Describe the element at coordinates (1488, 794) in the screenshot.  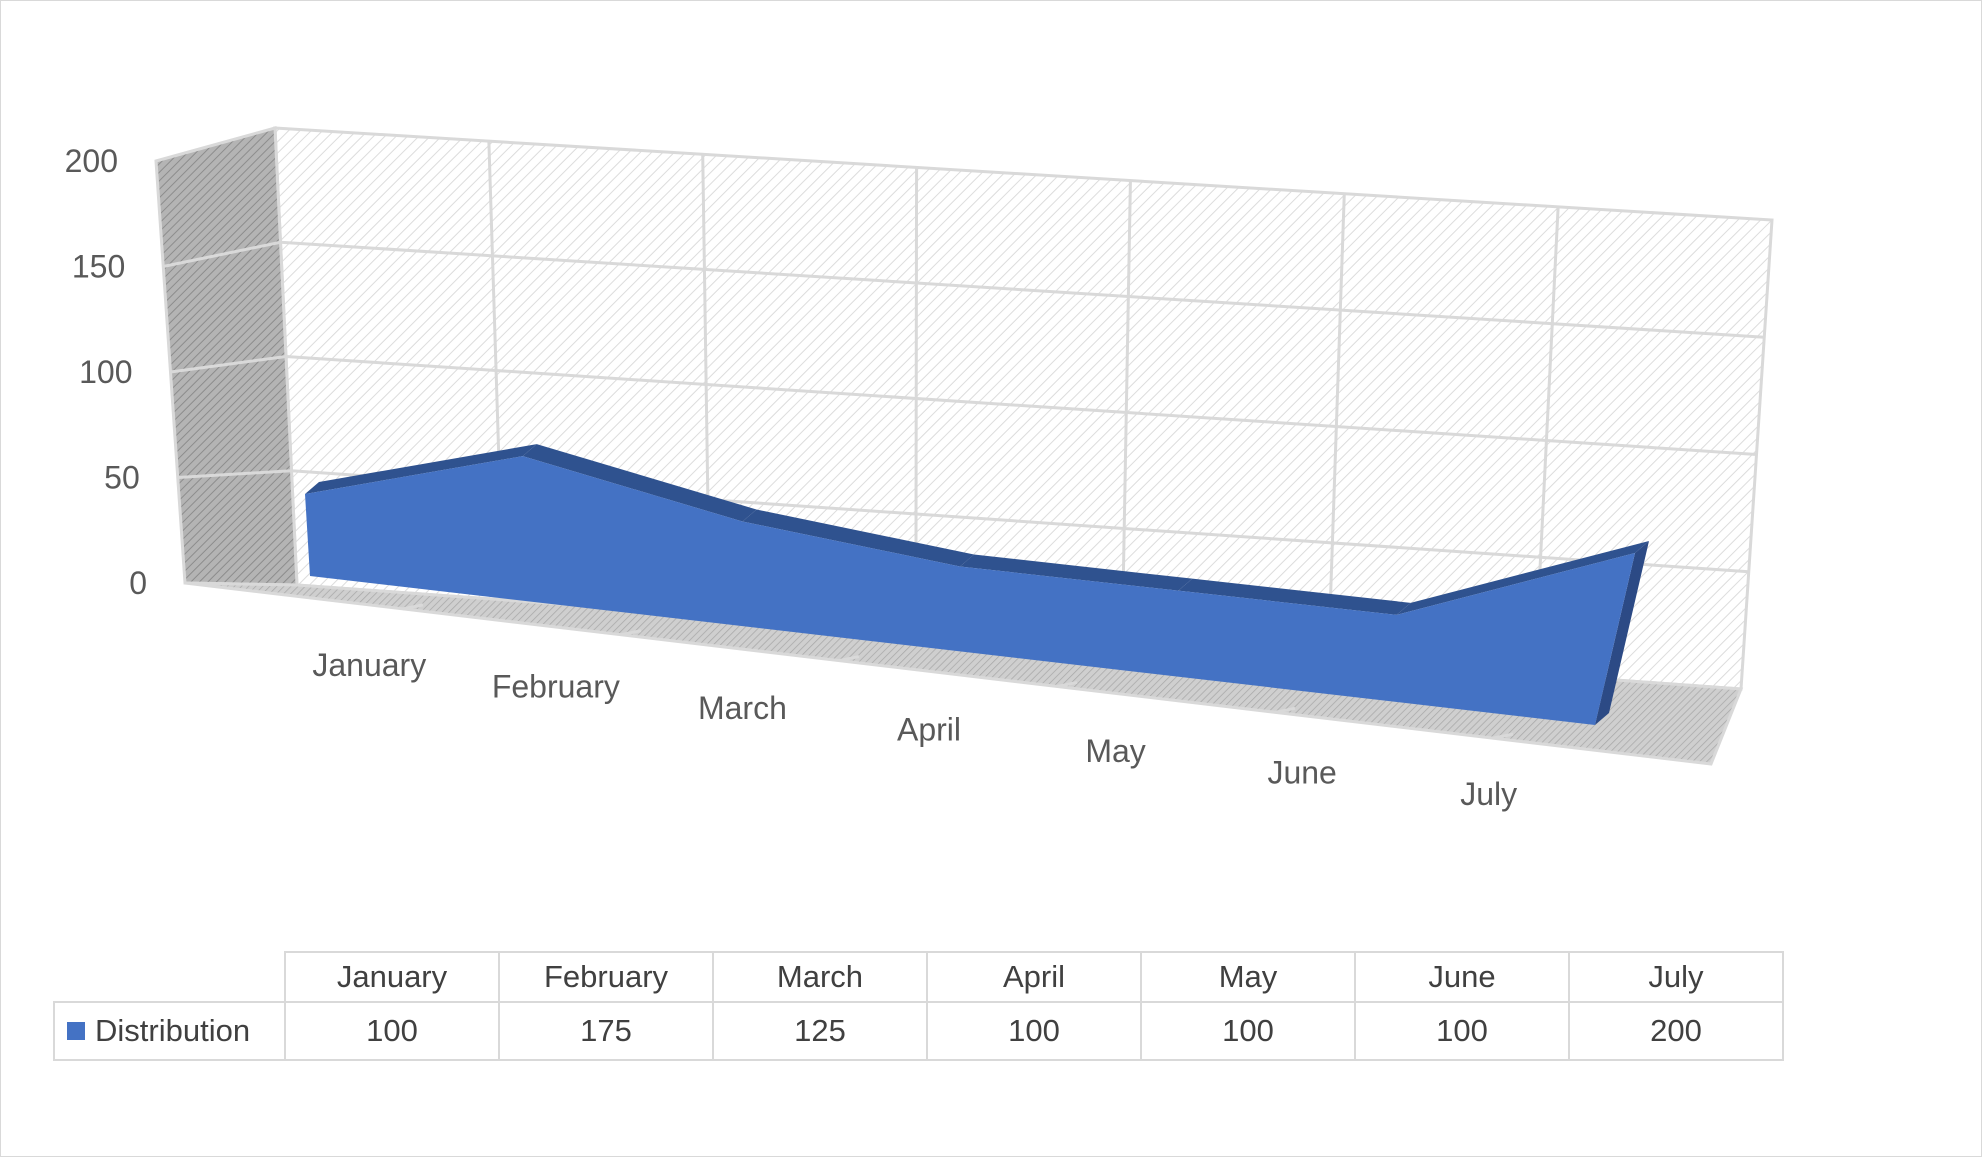
I see `x-tick-label: July` at that location.